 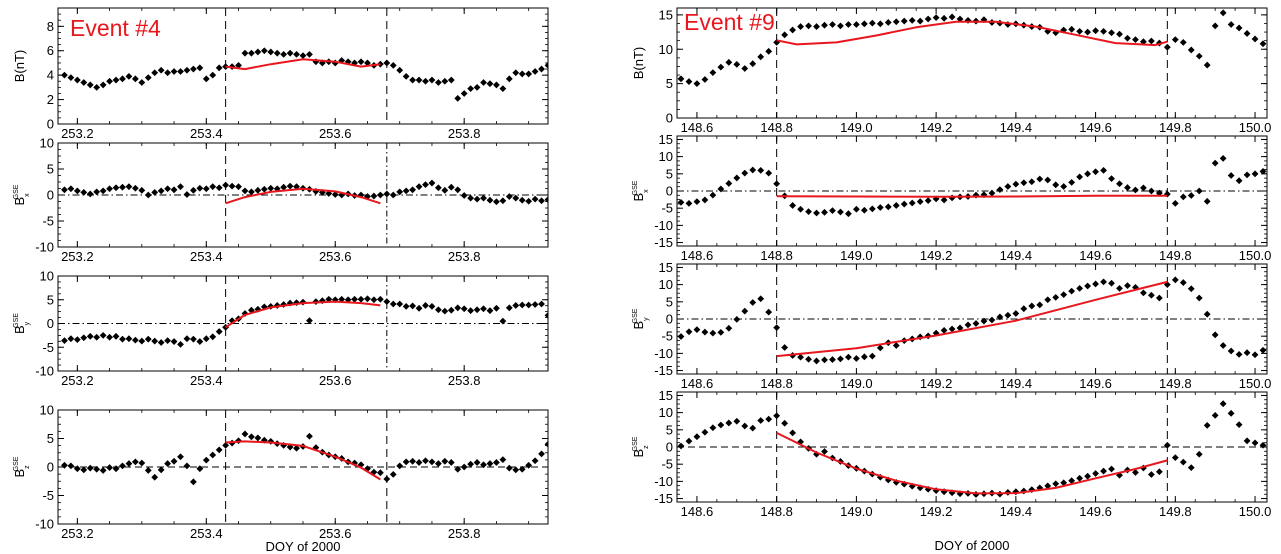 I want to click on x-tick-label: 148.8, so click(x=776, y=383).